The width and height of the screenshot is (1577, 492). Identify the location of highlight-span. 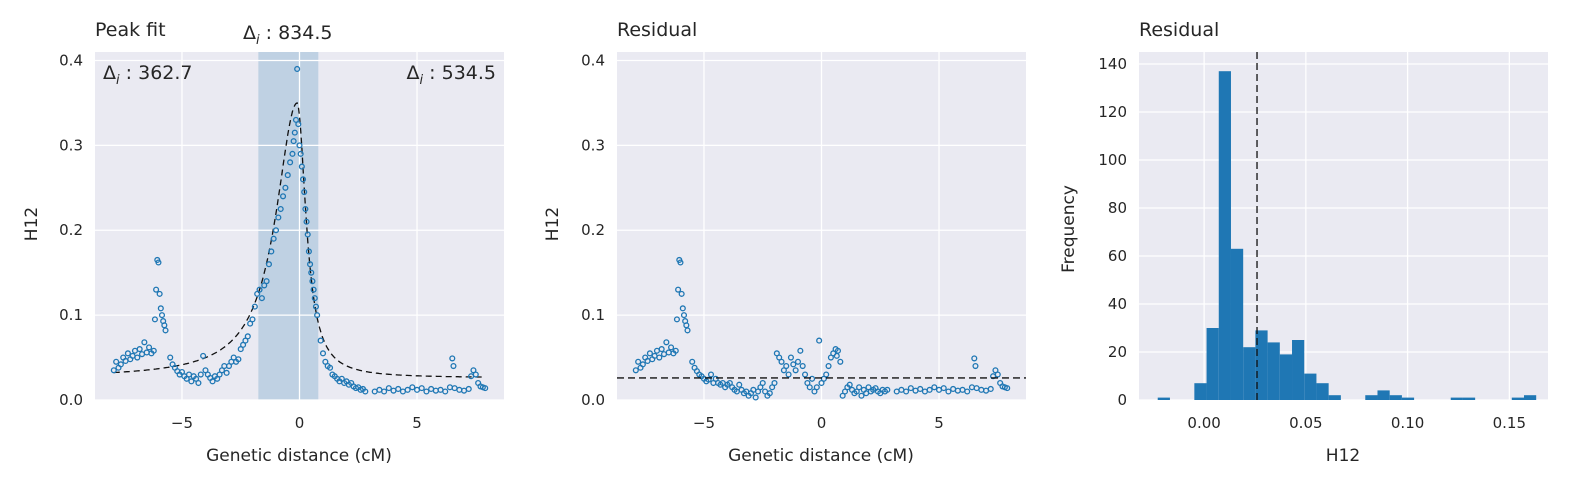
(288, 226).